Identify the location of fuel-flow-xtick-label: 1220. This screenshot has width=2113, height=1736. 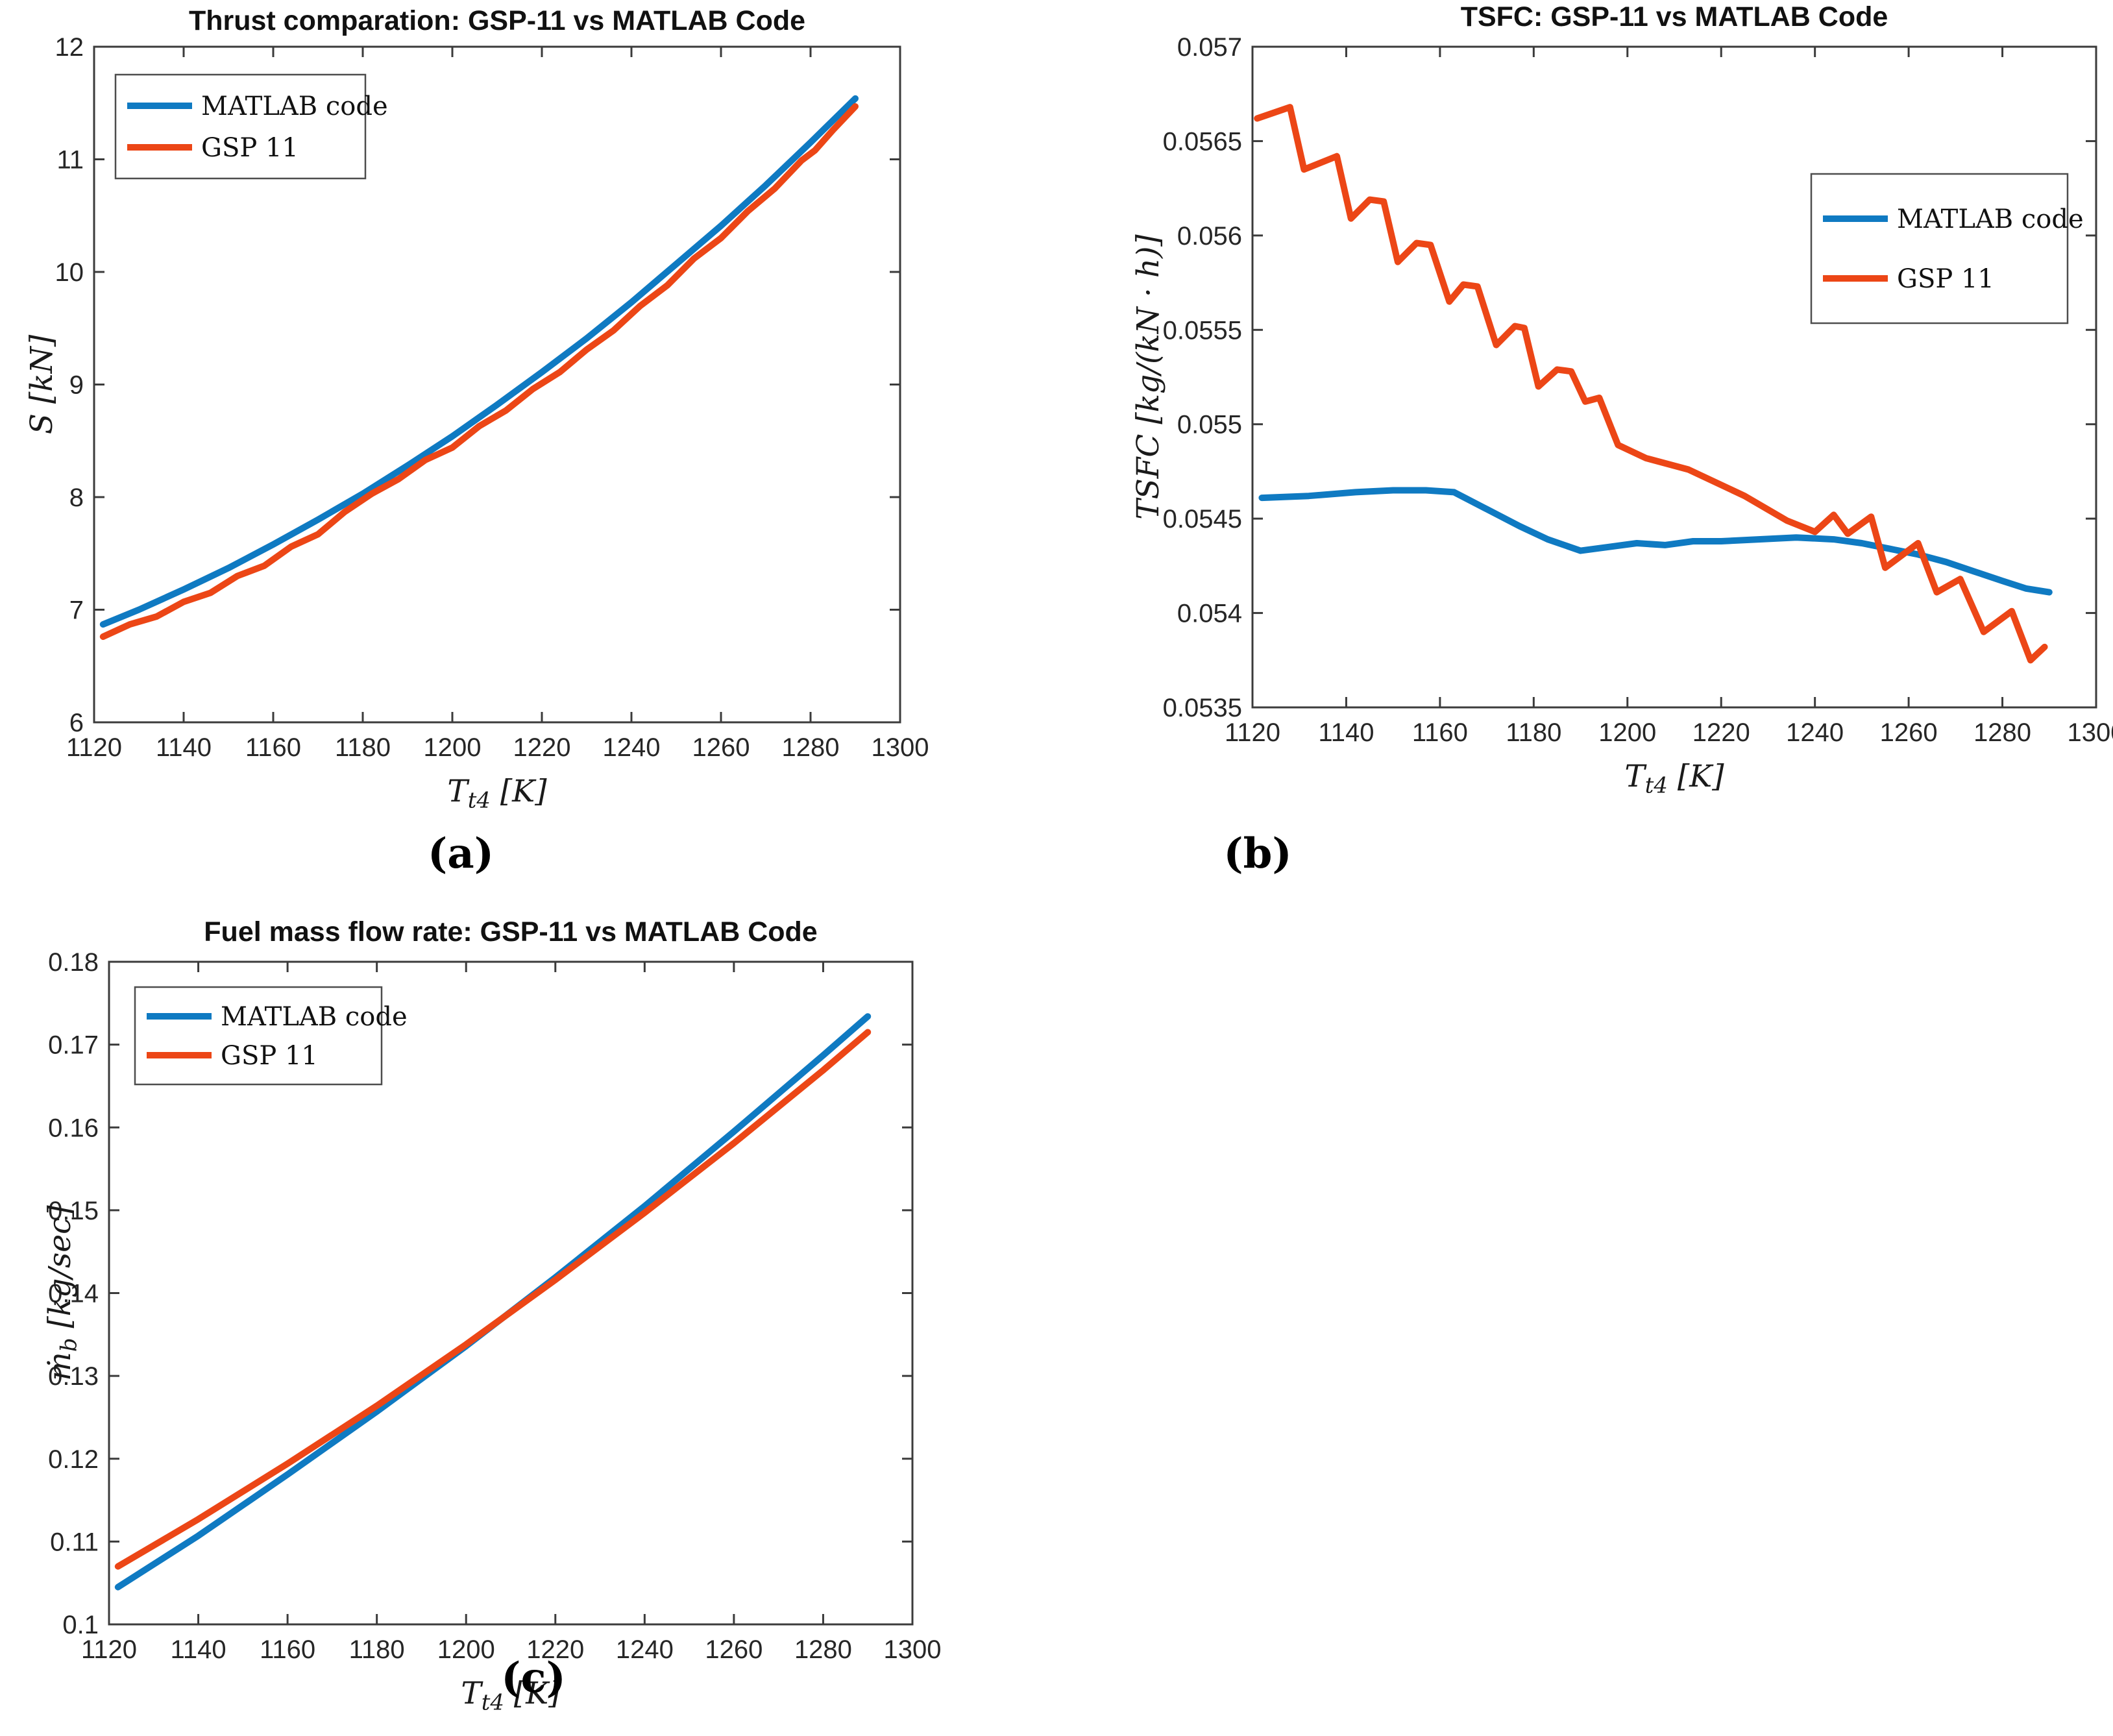
(555, 1649).